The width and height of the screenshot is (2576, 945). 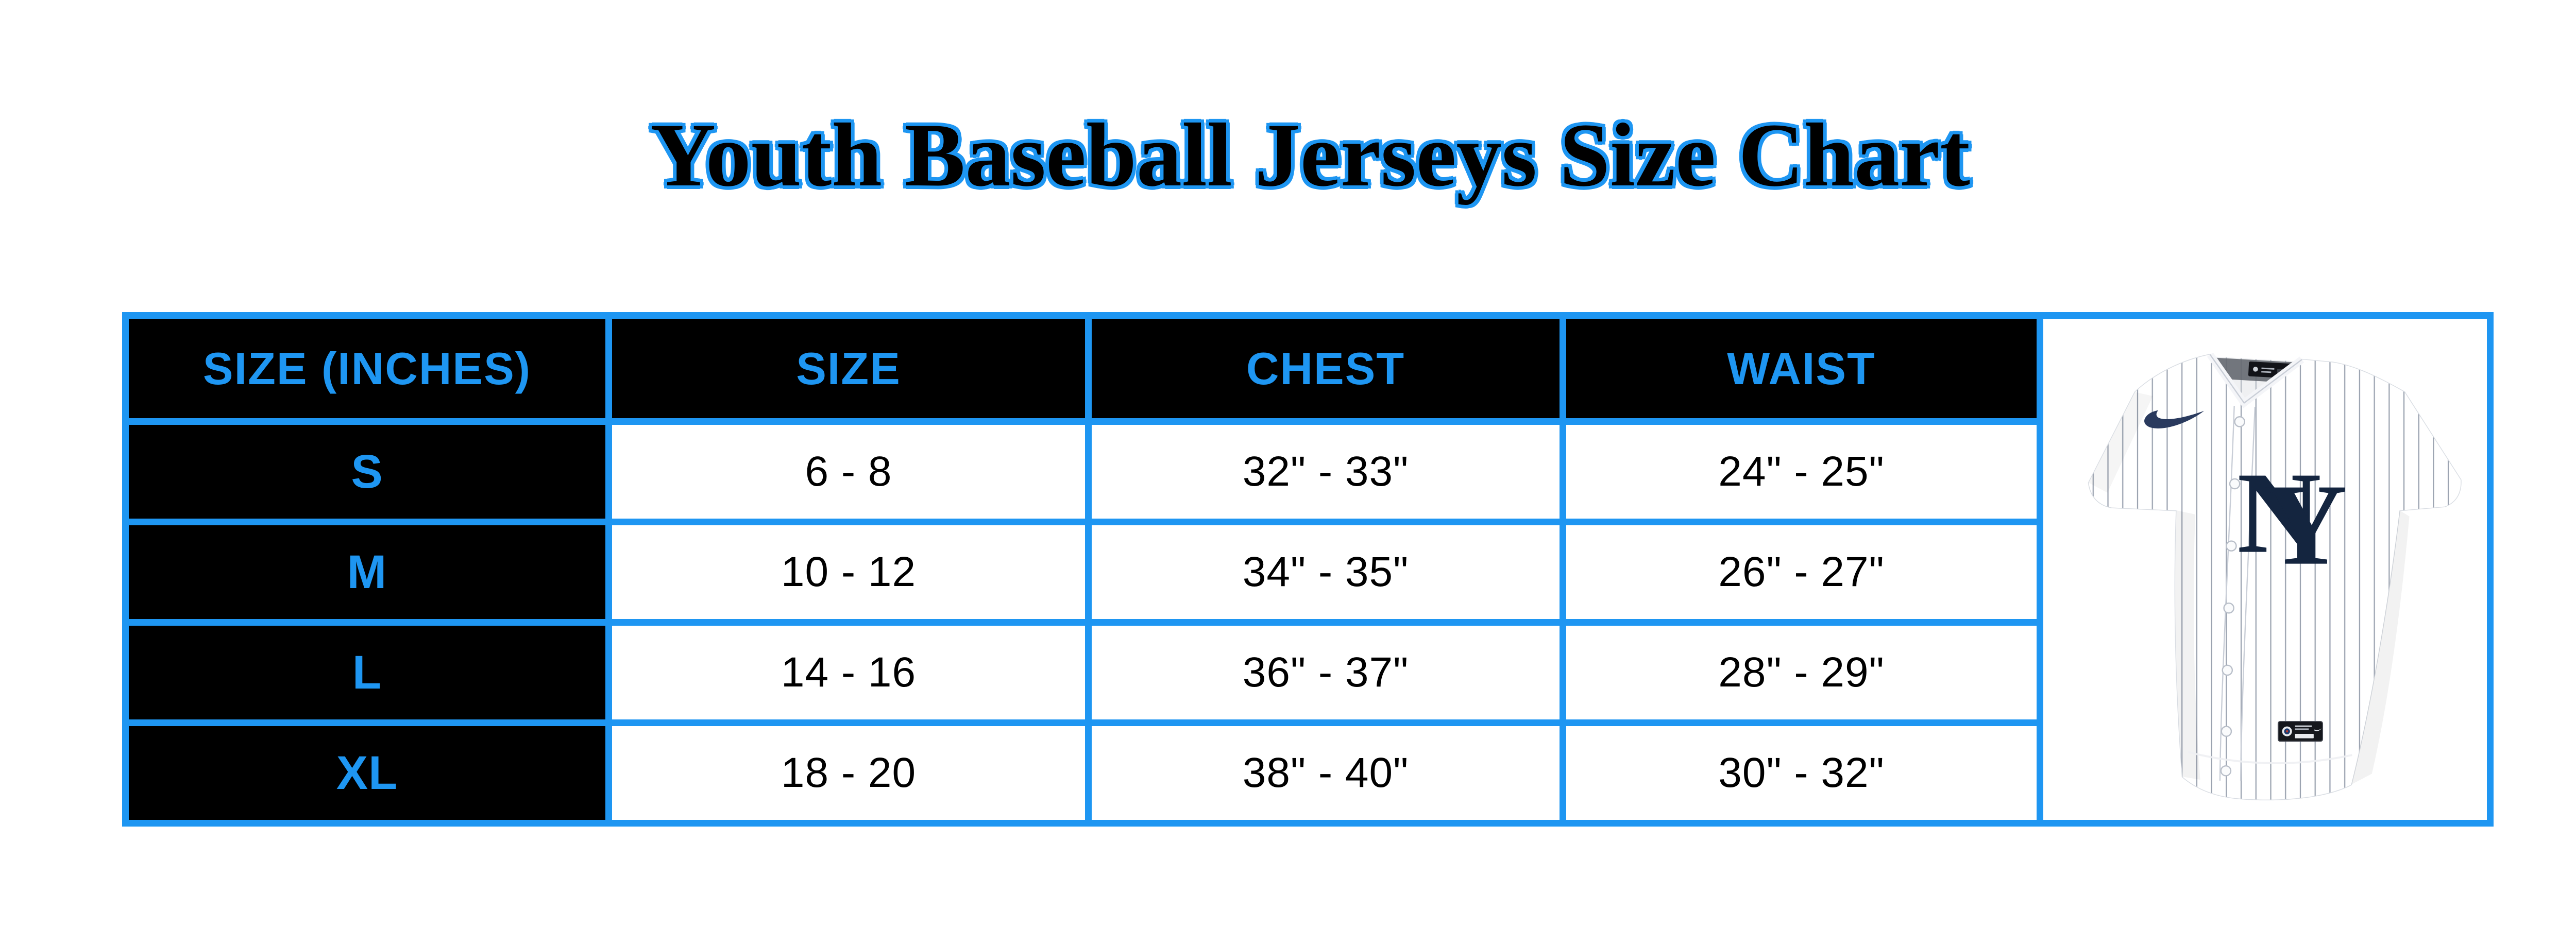 I want to click on jock-tag, so click(x=2300, y=731).